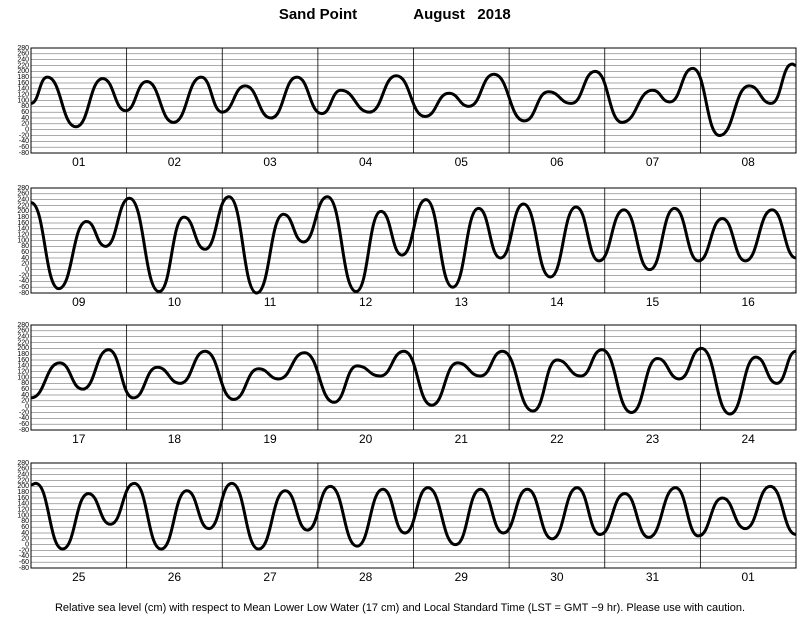 The image size is (800, 618). What do you see at coordinates (270, 302) in the screenshot?
I see `day-label: 11` at bounding box center [270, 302].